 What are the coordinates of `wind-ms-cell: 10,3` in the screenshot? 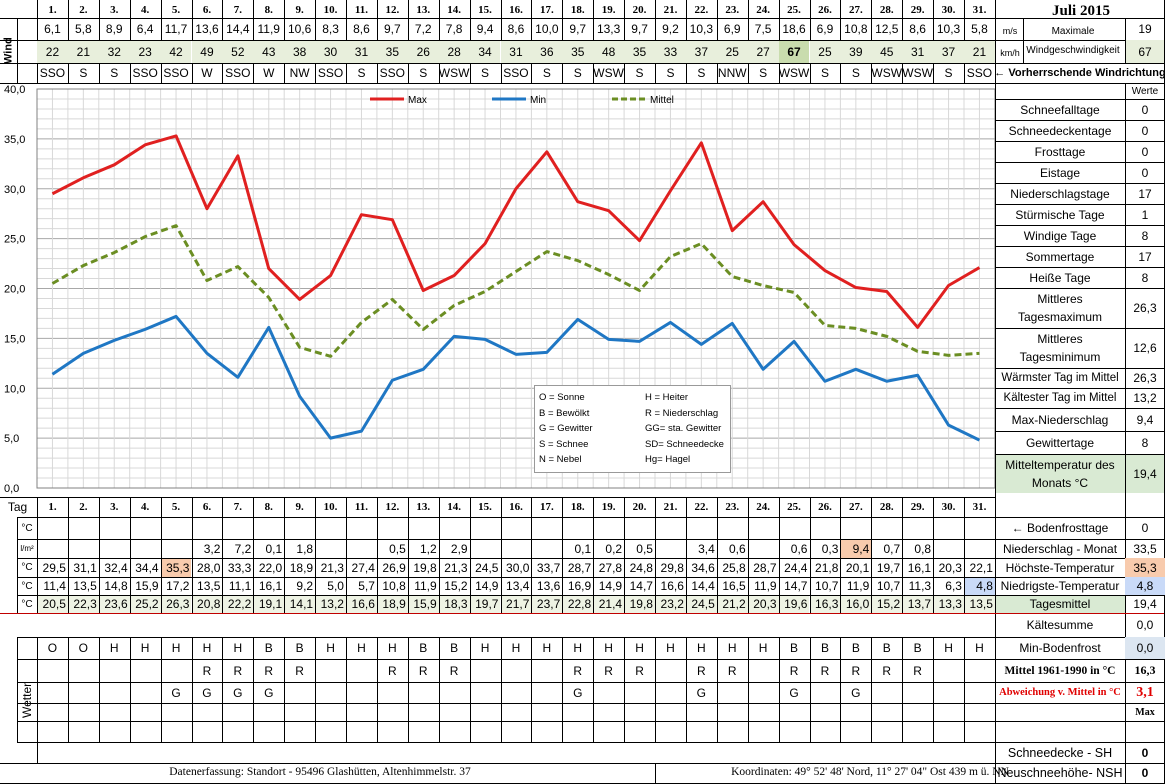 It's located at (948, 29).